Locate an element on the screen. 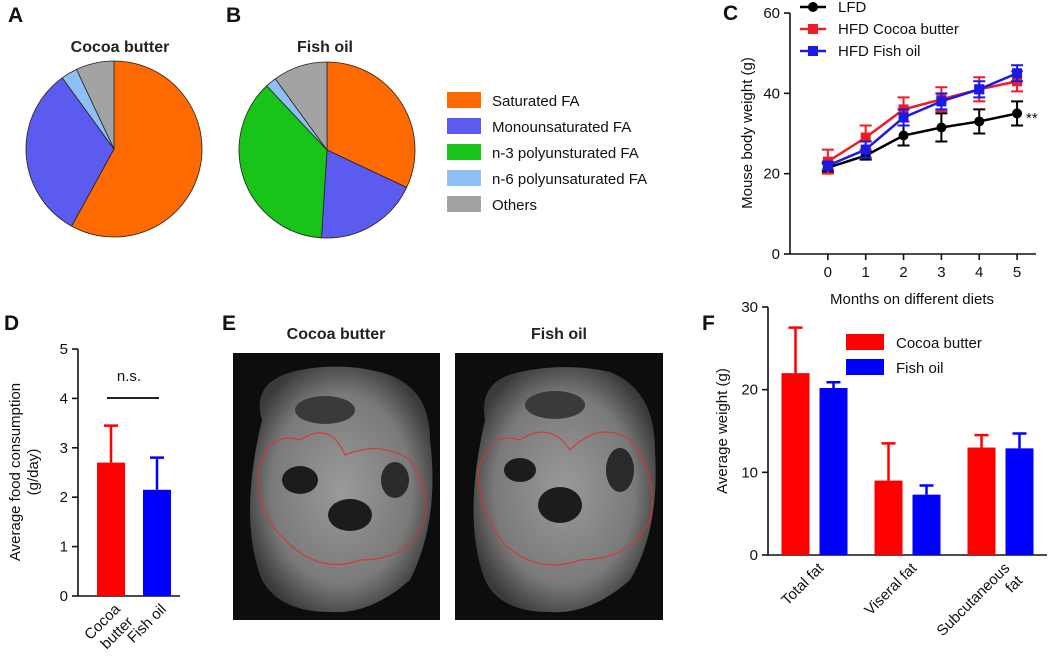 The height and width of the screenshot is (656, 1050). y-tick-label: 4 is located at coordinates (64, 398).